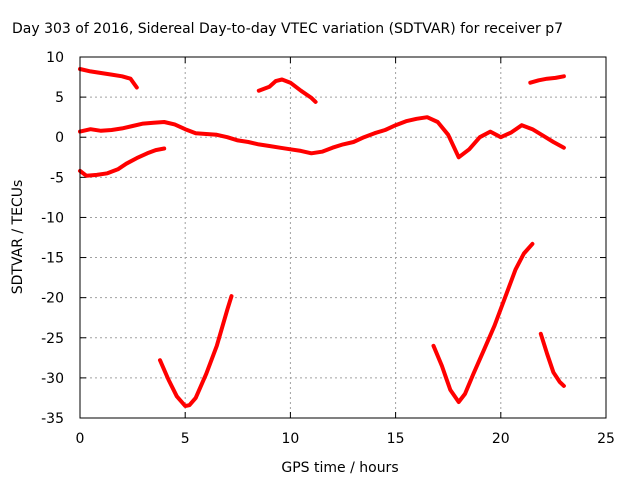  Describe the element at coordinates (108, 78) in the screenshot. I see `series-line-seg-a` at that location.